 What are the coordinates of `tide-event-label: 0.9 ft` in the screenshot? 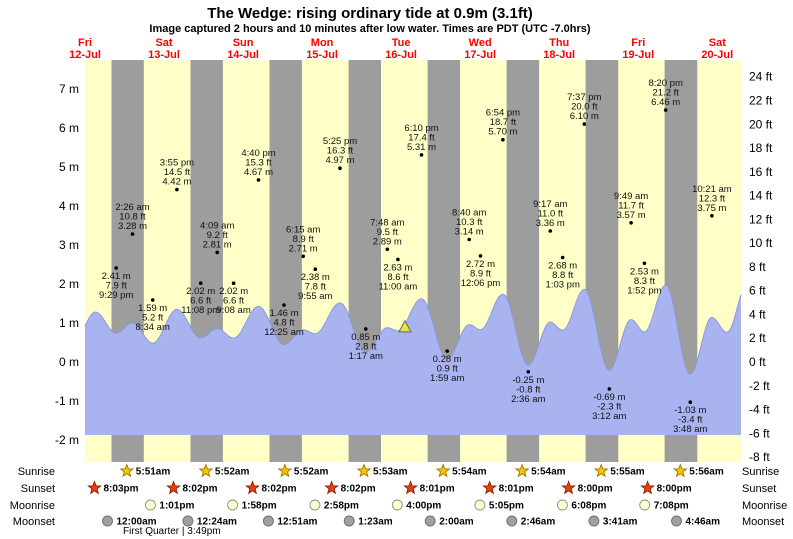 It's located at (447, 369).